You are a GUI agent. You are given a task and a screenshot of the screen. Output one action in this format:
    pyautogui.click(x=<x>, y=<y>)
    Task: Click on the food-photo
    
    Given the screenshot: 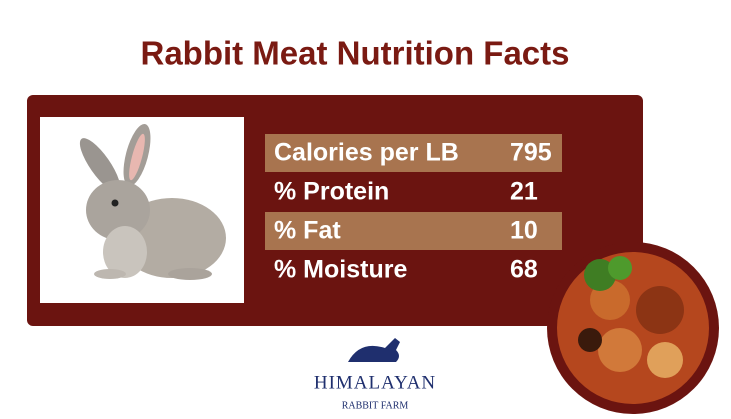 What is the action you would take?
    pyautogui.click(x=633, y=328)
    